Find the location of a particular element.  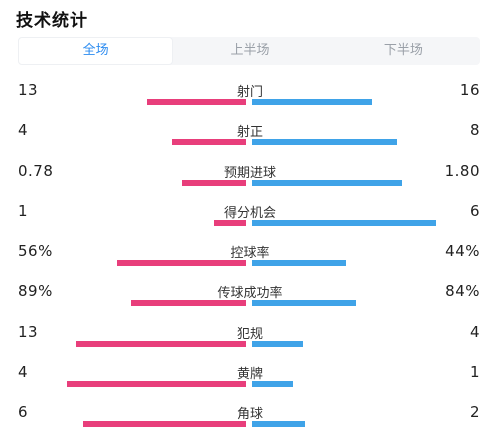

home-value: 6 is located at coordinates (23, 412).